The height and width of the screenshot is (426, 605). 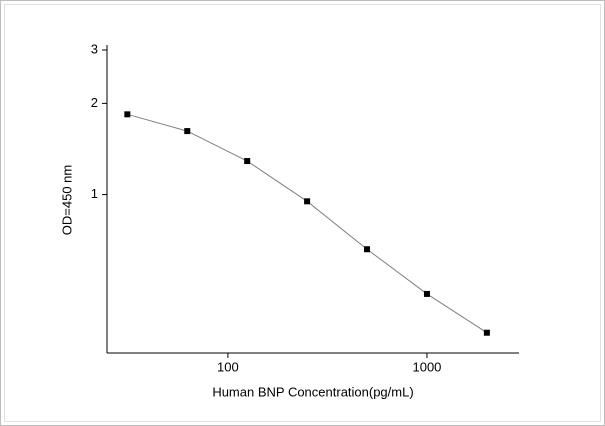 What do you see at coordinates (228, 366) in the screenshot?
I see `x-tick-label: 100` at bounding box center [228, 366].